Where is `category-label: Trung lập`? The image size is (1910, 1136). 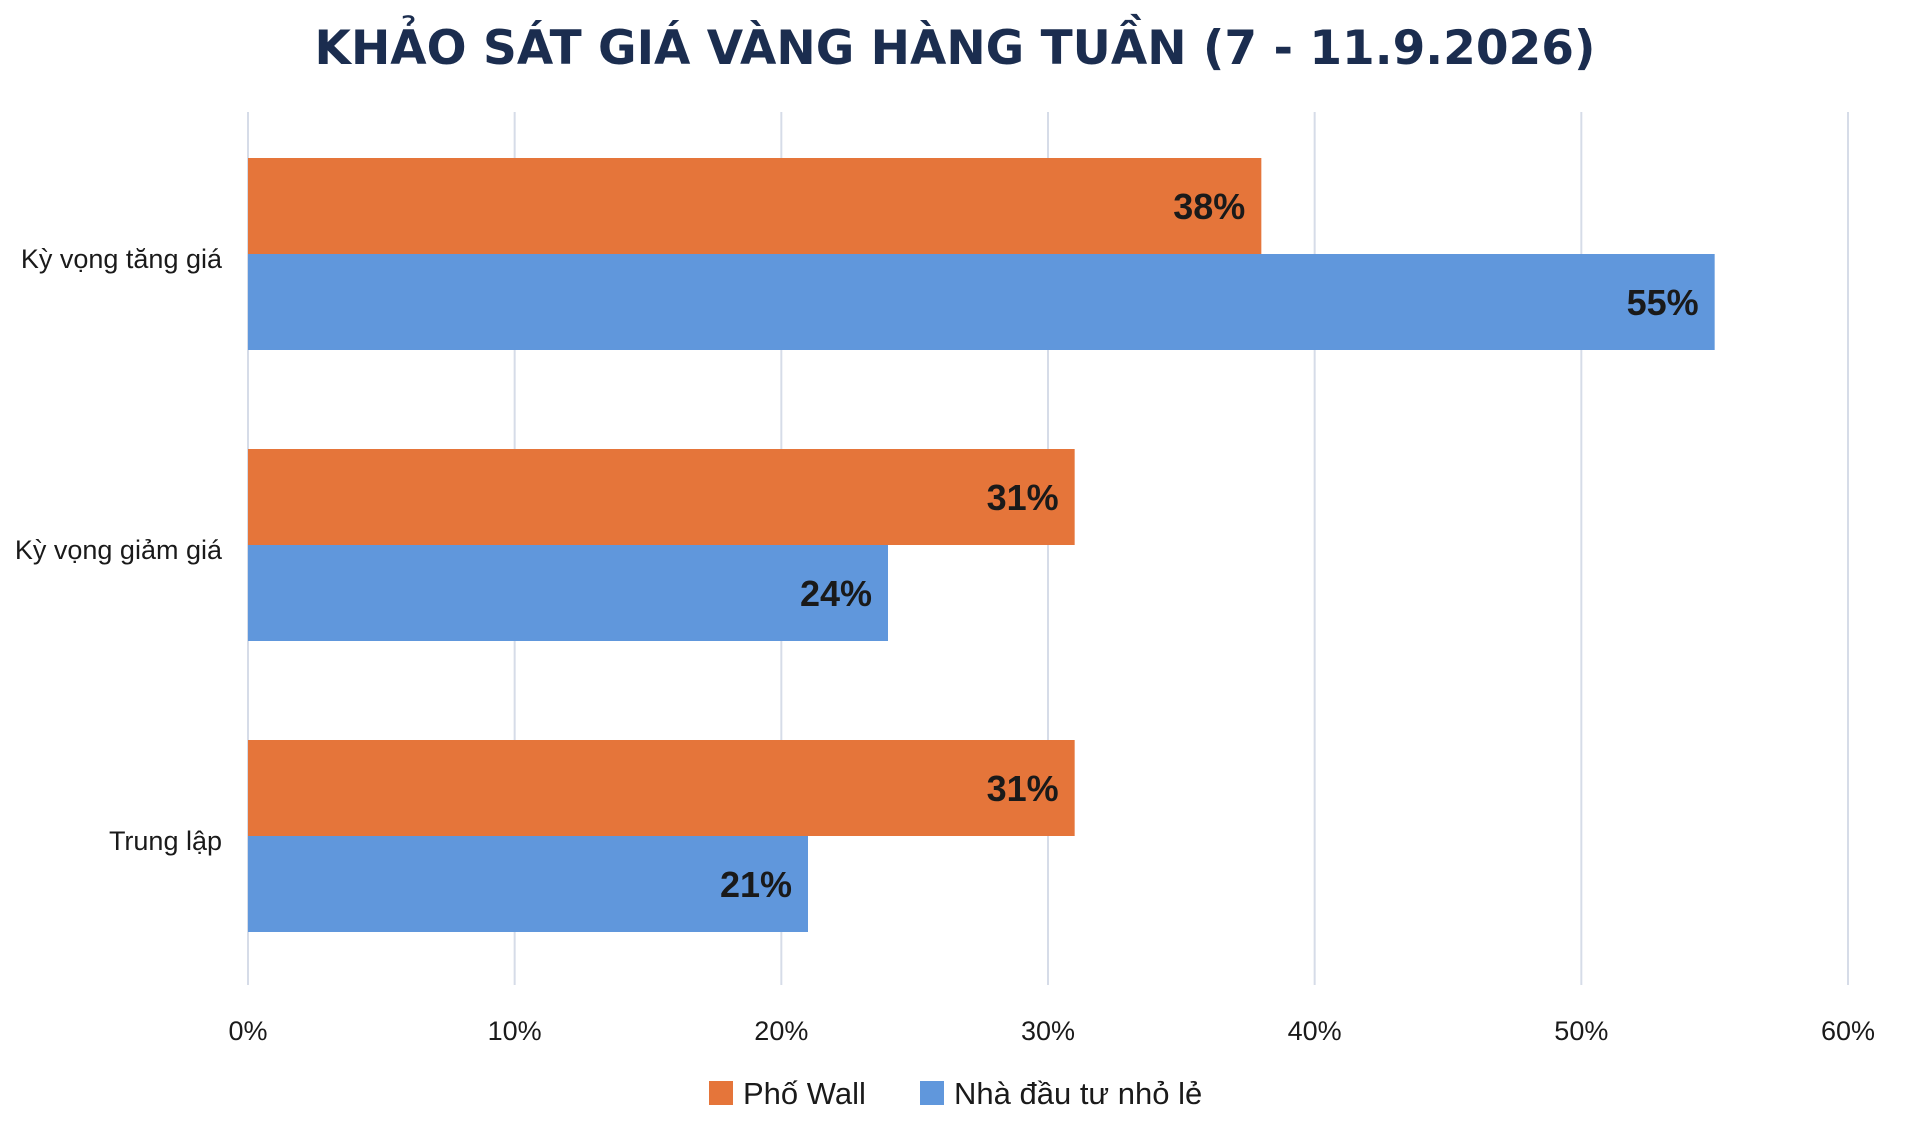 category-label: Trung lập is located at coordinates (165, 841).